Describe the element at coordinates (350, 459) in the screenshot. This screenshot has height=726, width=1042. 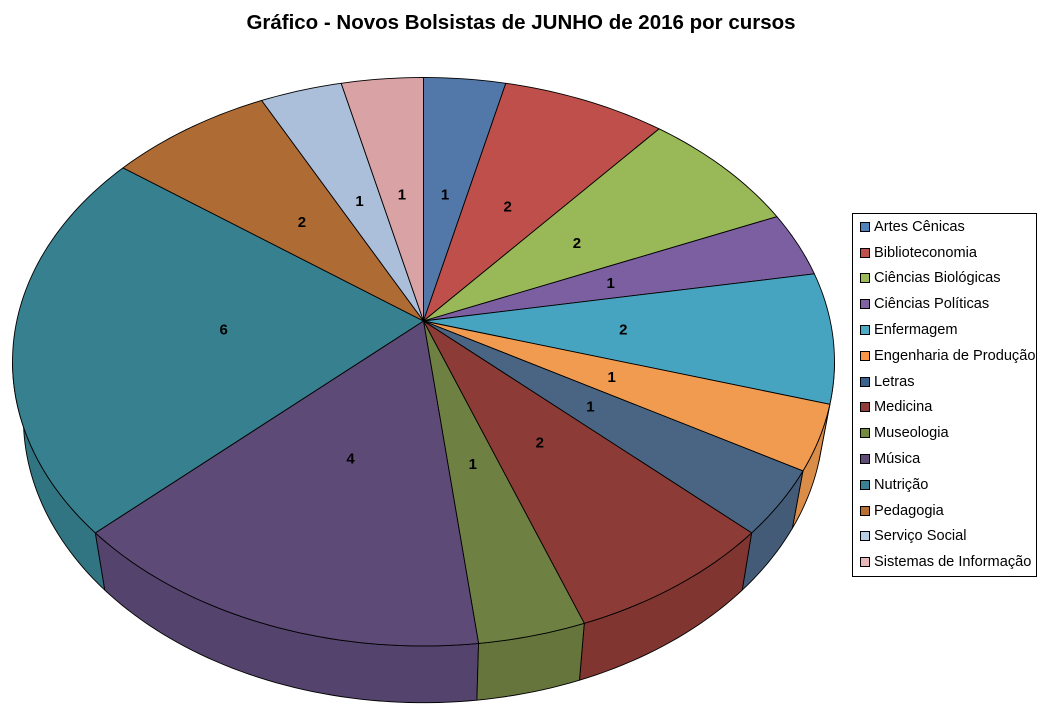
I see `svg-text: 4` at that location.